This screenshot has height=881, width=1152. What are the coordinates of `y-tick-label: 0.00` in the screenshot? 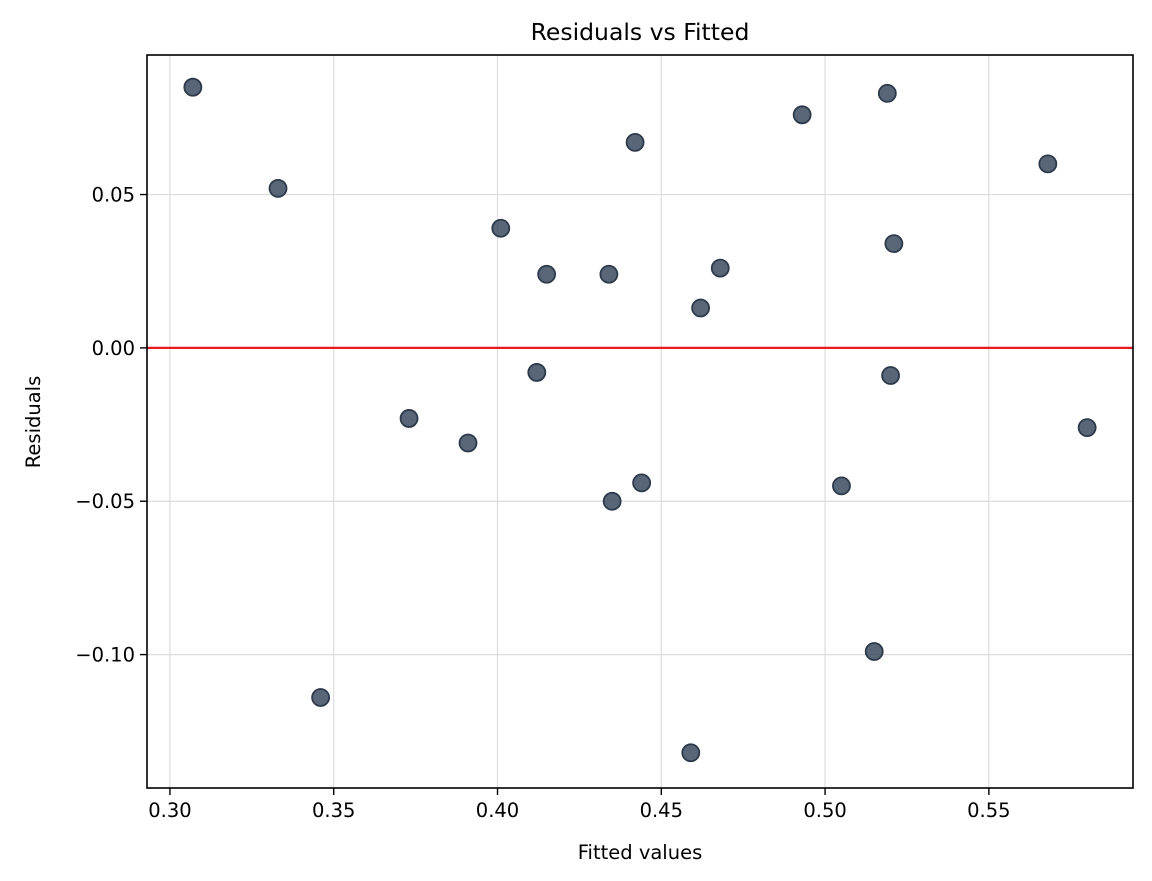 It's located at (113, 348).